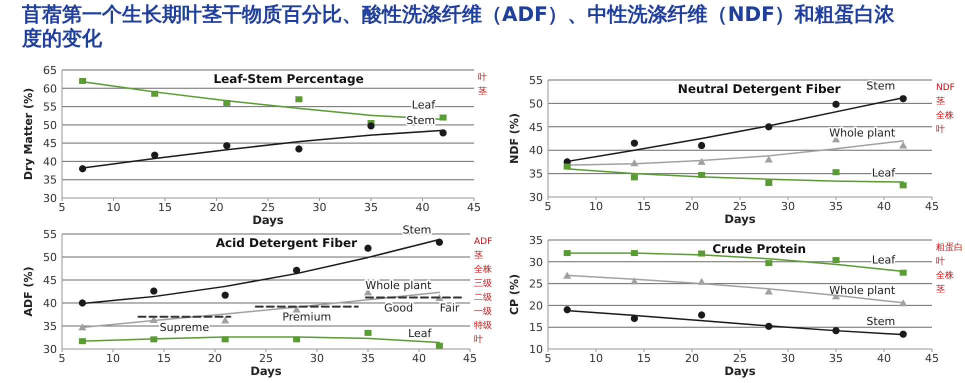 The width and height of the screenshot is (965, 383). I want to click on annotation: Premium, so click(307, 317).